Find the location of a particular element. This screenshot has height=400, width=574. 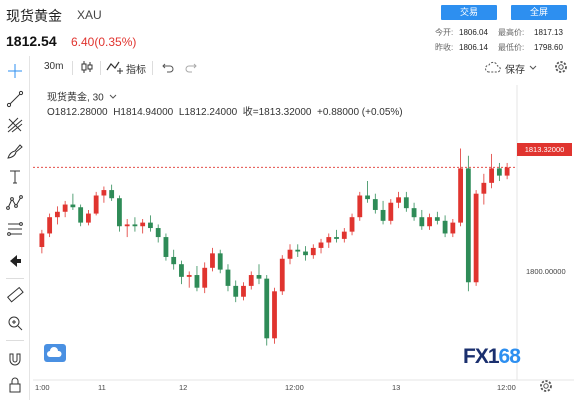

low-value: 1798.60 is located at coordinates (548, 47).